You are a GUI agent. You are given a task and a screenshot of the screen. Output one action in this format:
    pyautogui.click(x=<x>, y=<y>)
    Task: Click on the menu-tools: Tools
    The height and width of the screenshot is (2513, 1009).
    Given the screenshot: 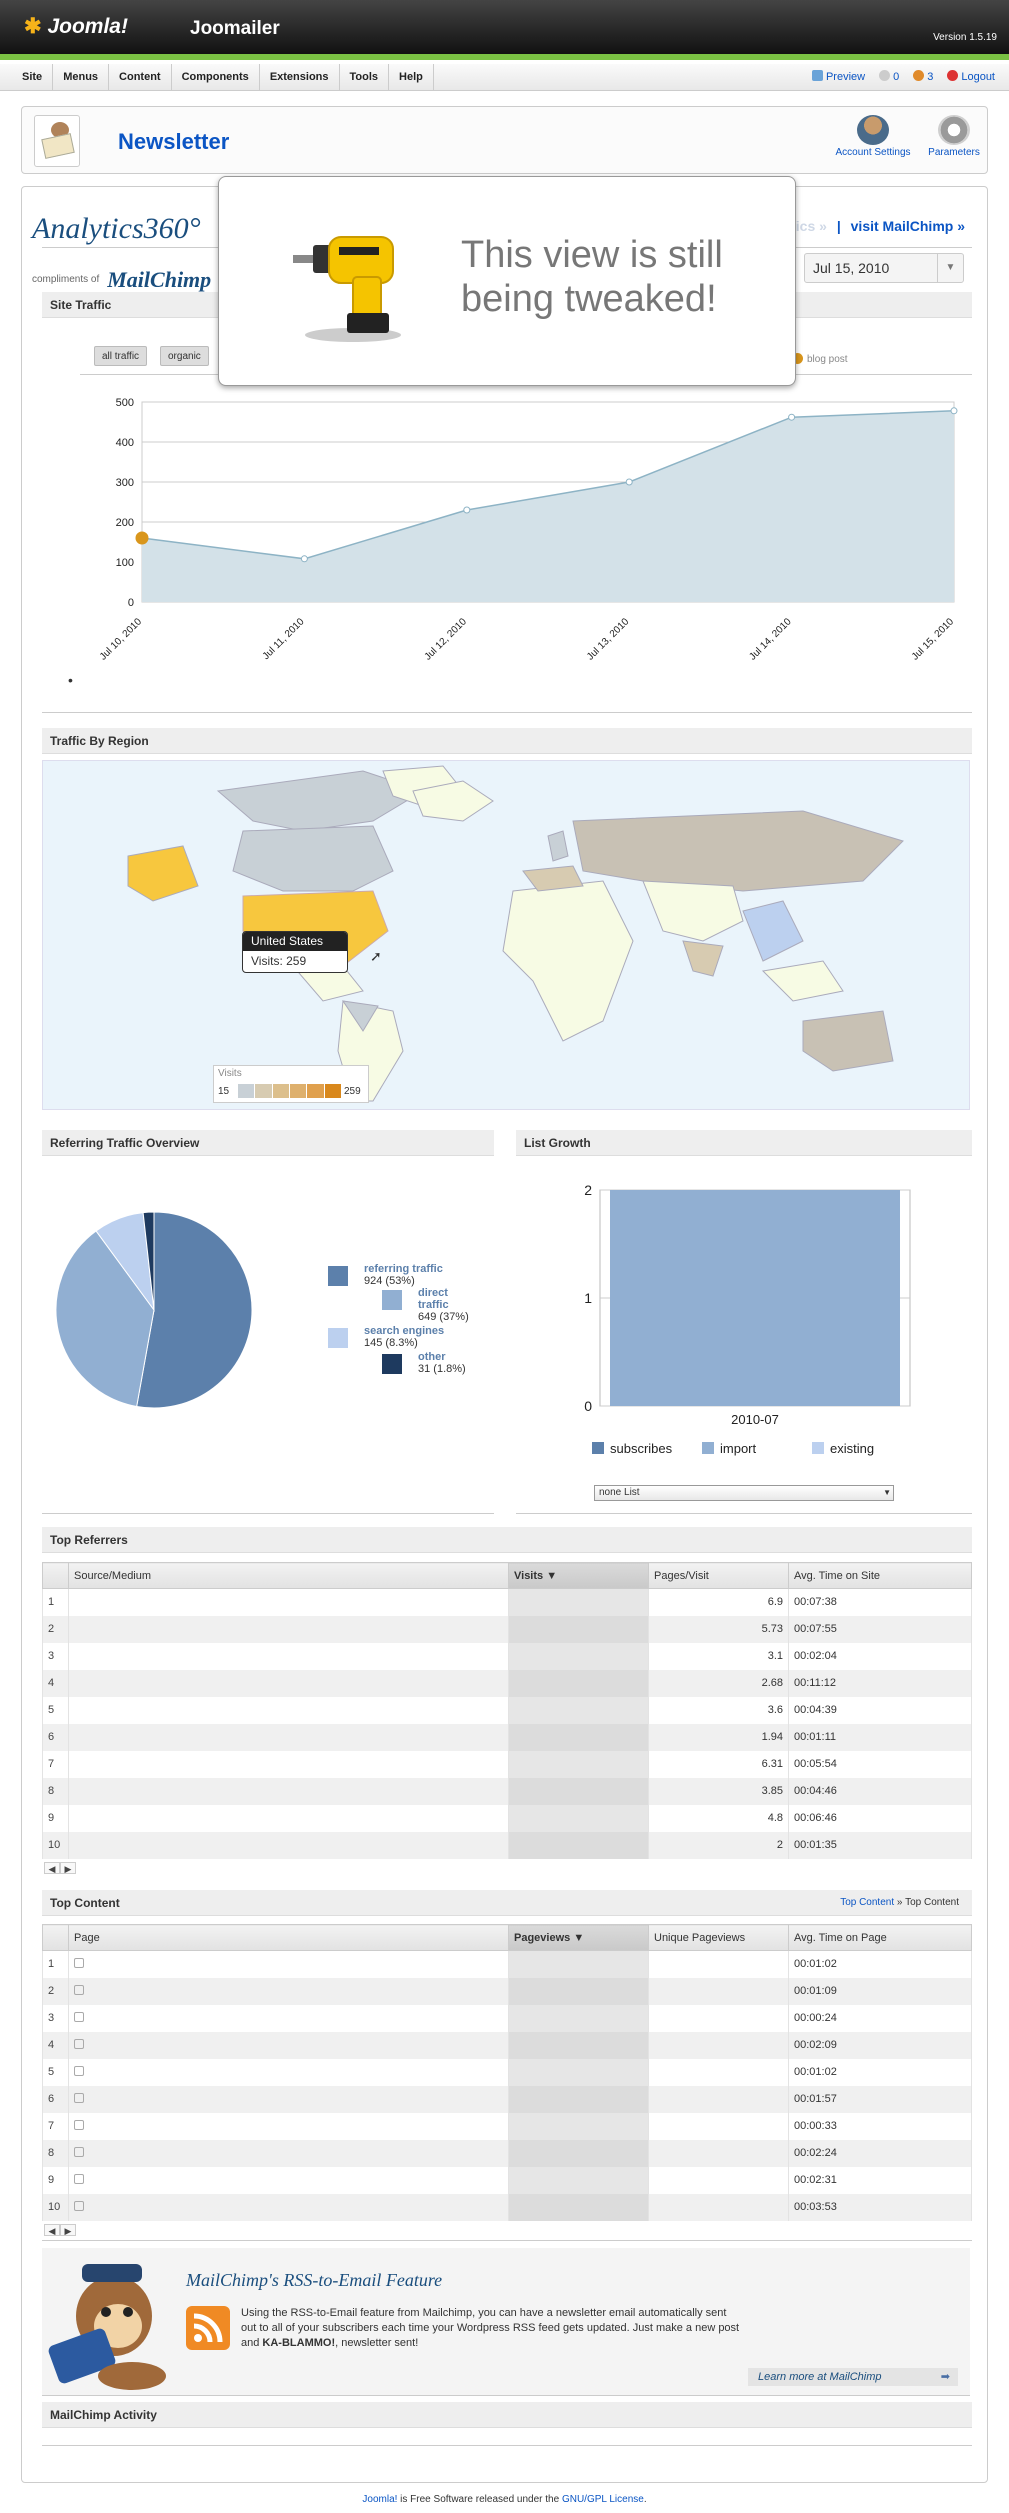 What is the action you would take?
    pyautogui.click(x=365, y=77)
    